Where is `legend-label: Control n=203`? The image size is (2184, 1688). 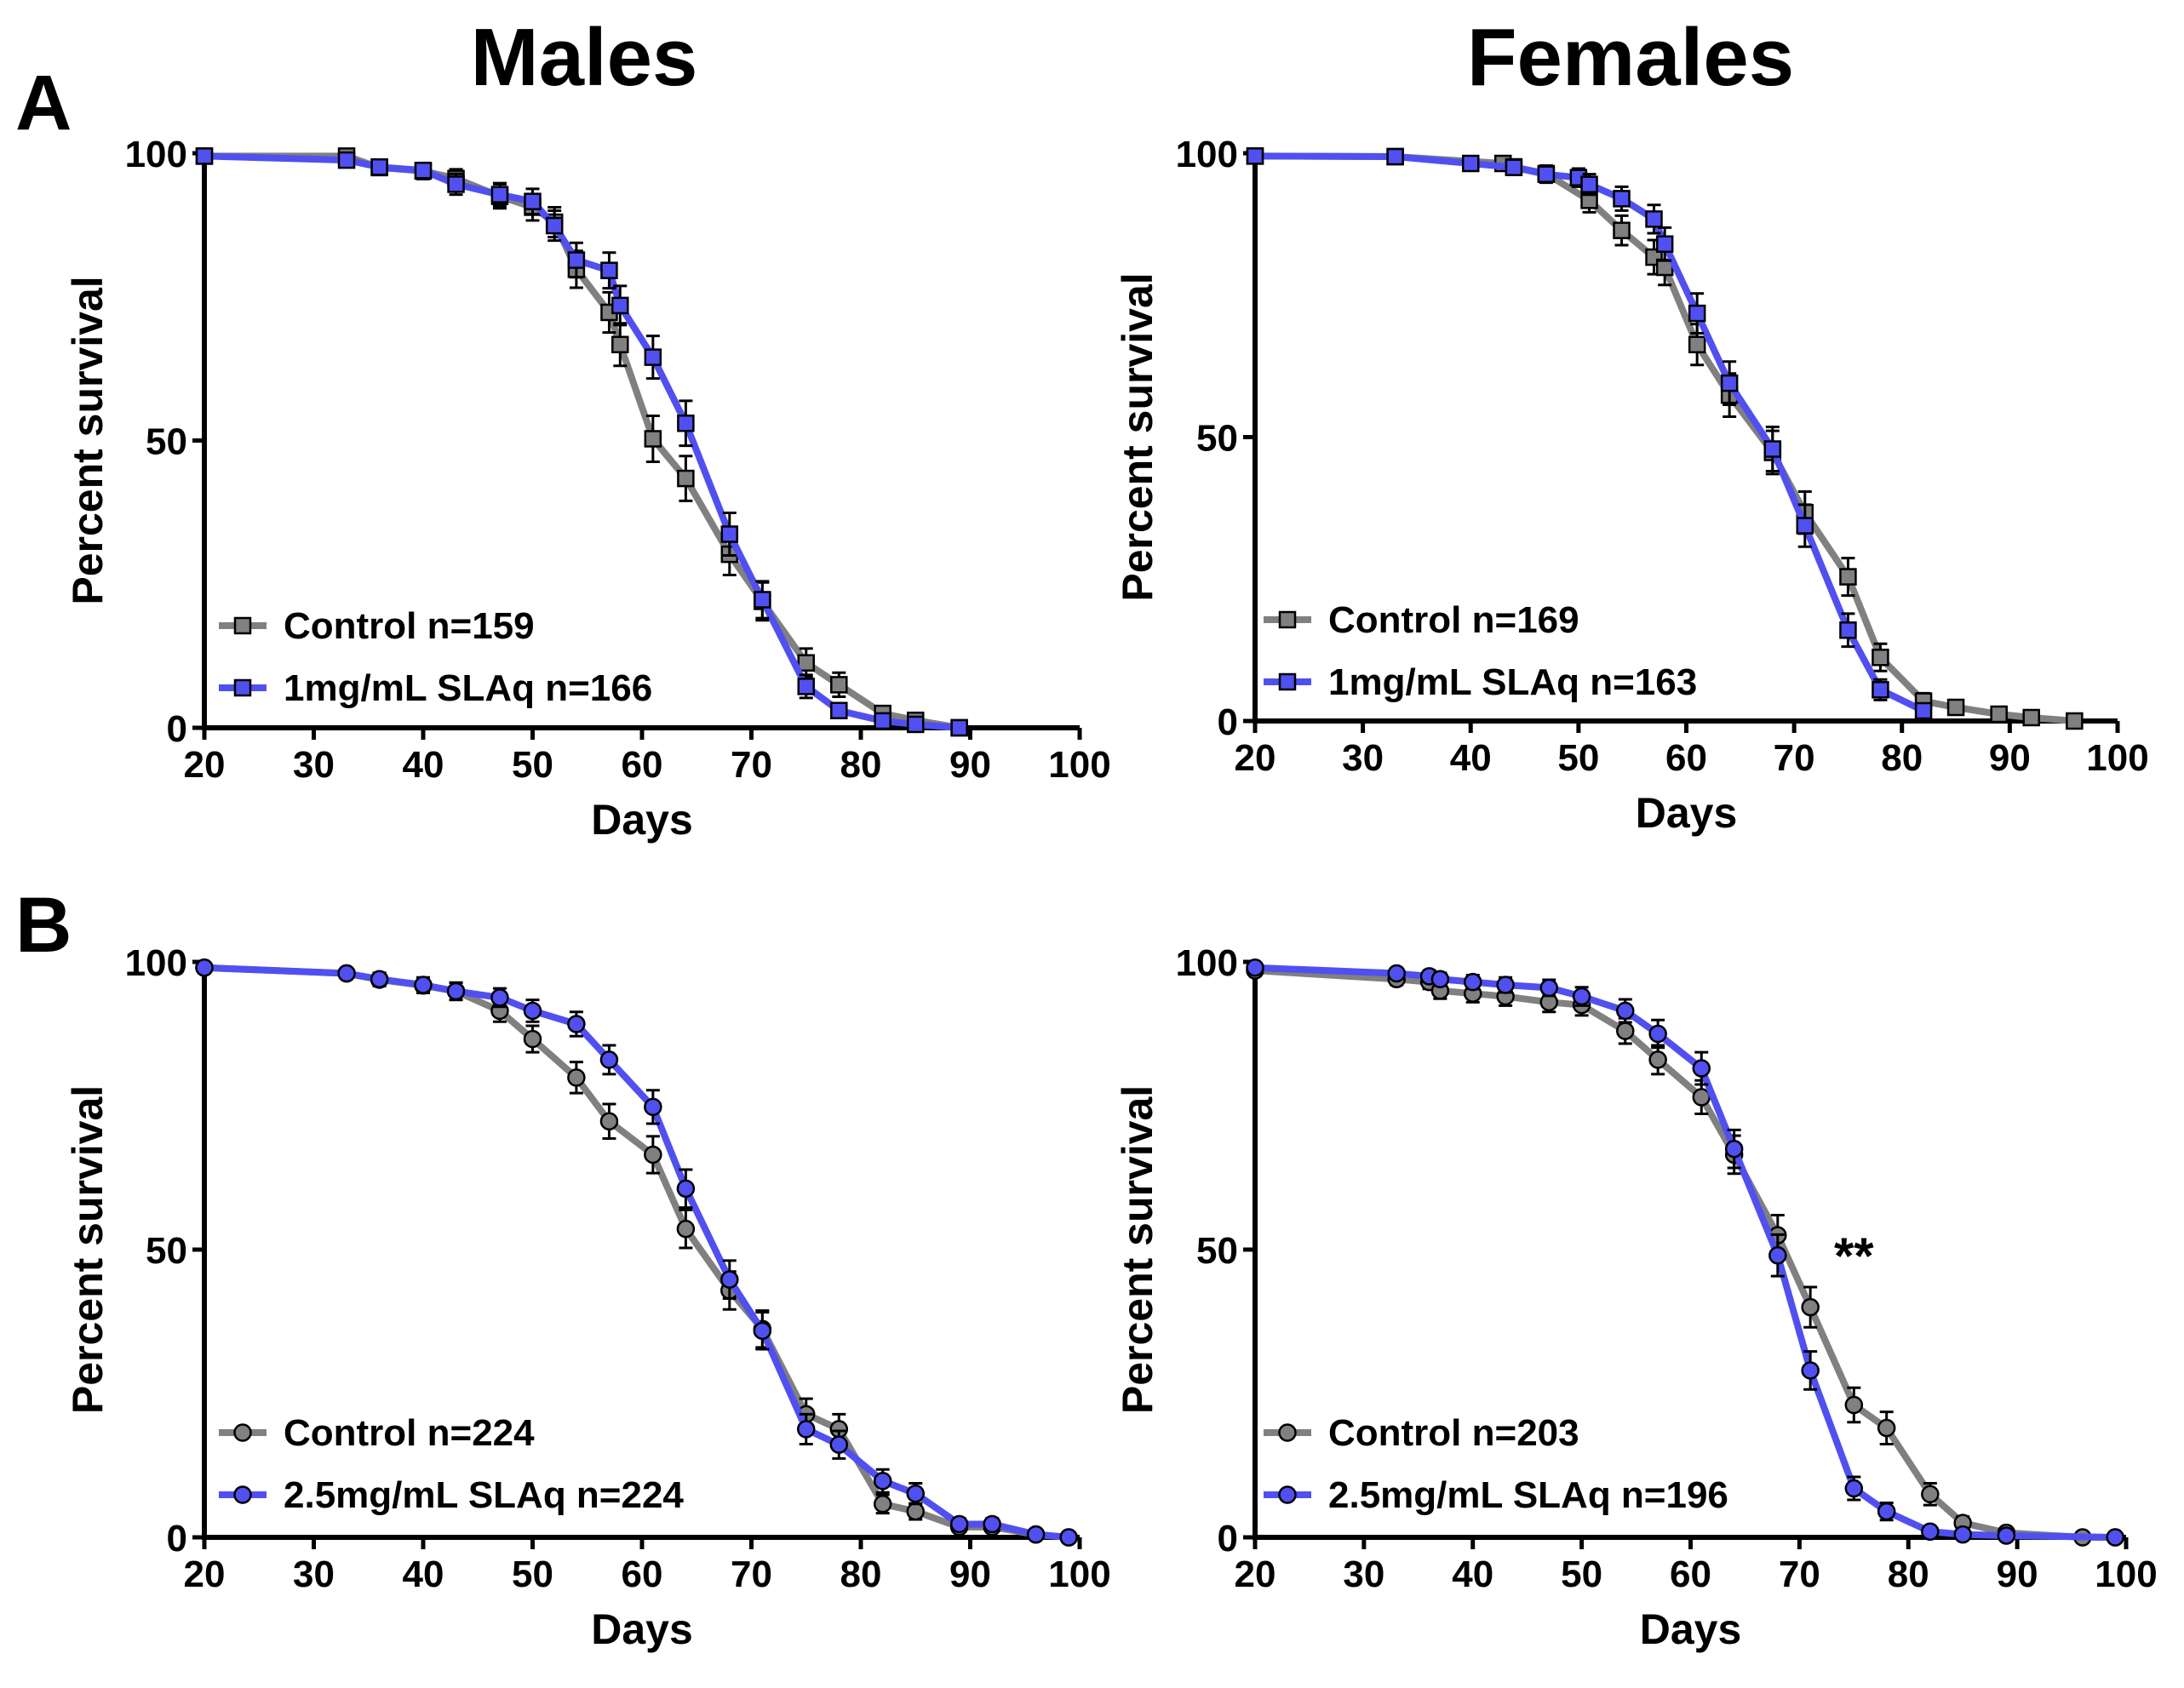
legend-label: Control n=203 is located at coordinates (1453, 1433).